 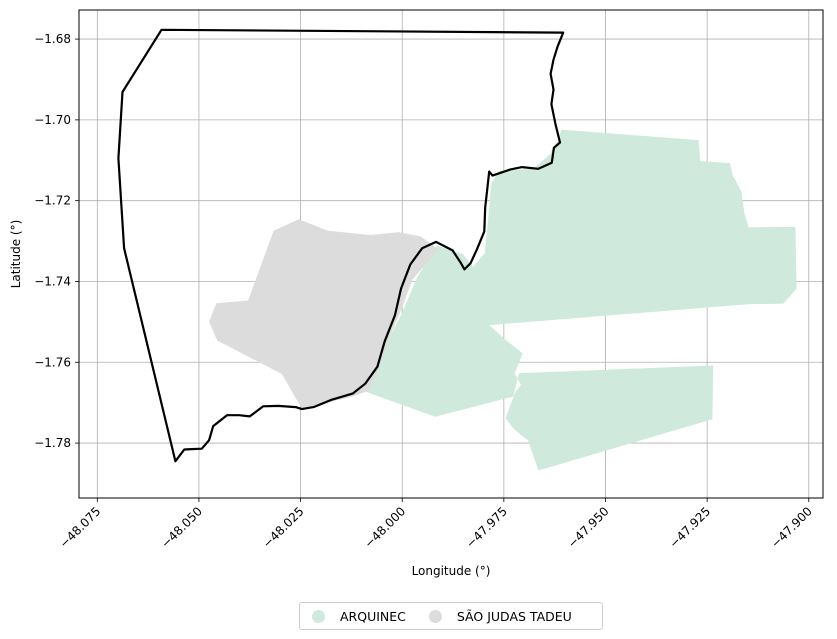 I want to click on x-tick-label: −48.025, so click(x=283, y=527).